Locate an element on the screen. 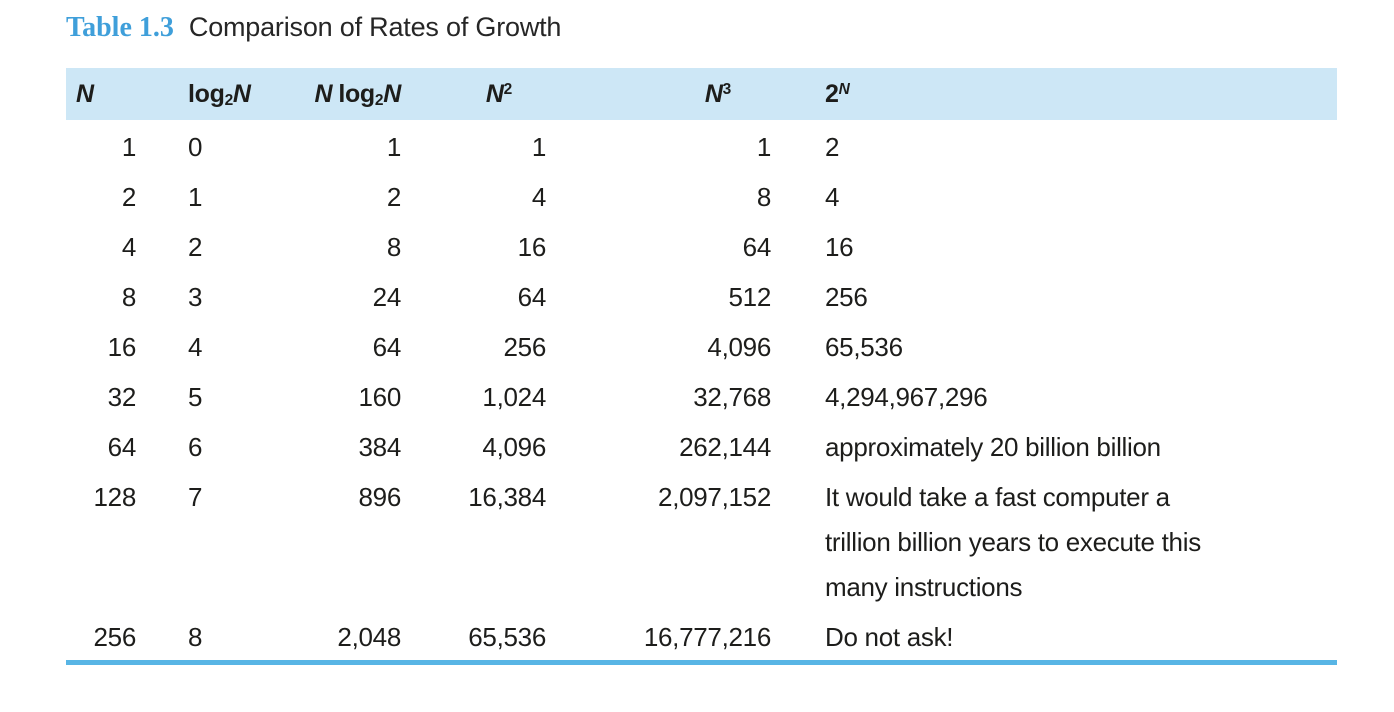  cell-pow: approximately 20 billion billion is located at coordinates (993, 447).